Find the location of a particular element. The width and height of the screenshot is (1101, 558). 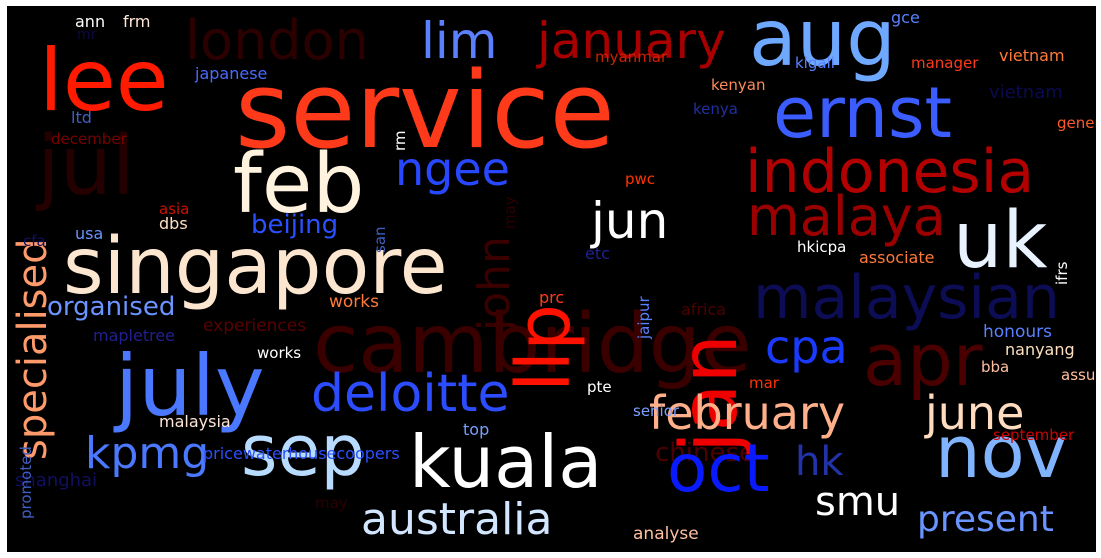

word-service: service is located at coordinates (425, 110).